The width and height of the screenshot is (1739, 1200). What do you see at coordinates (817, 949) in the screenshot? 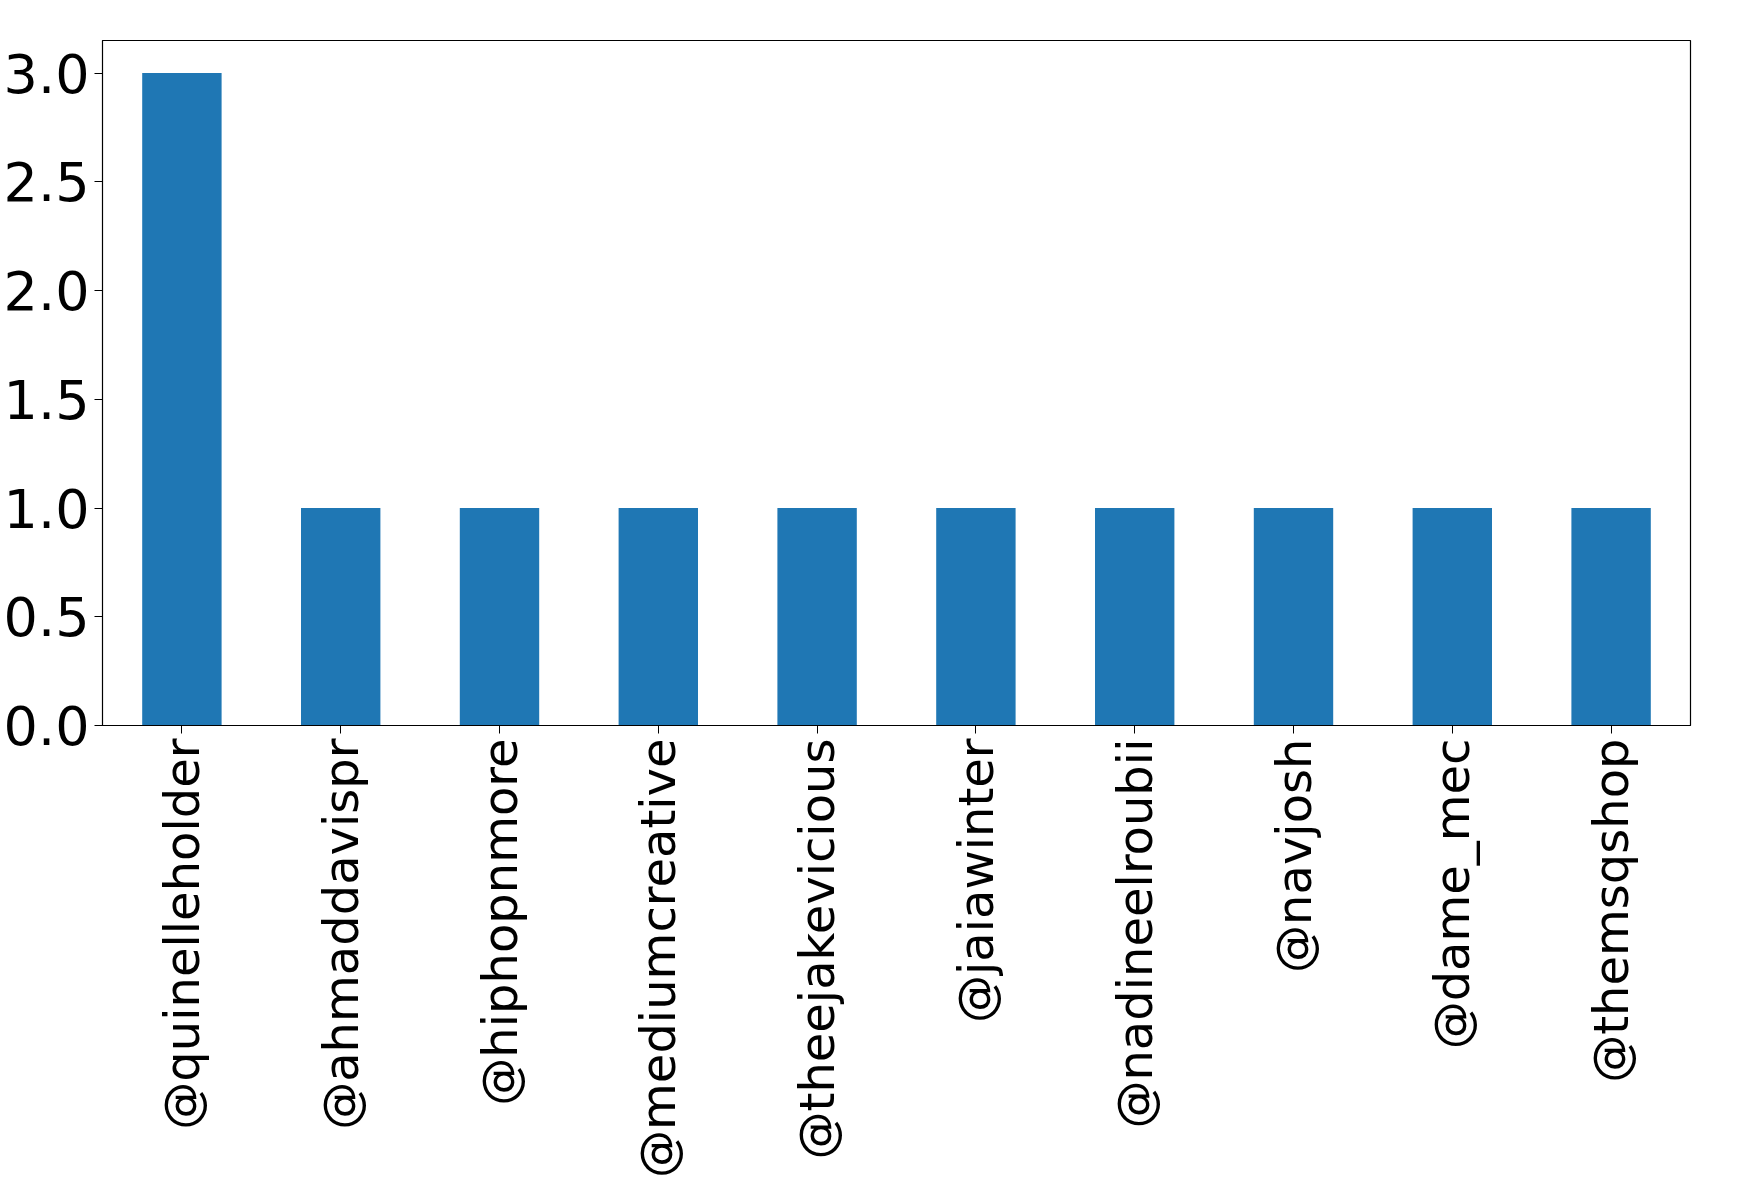
I see `x-tick-label: @theejakevicious` at bounding box center [817, 949].